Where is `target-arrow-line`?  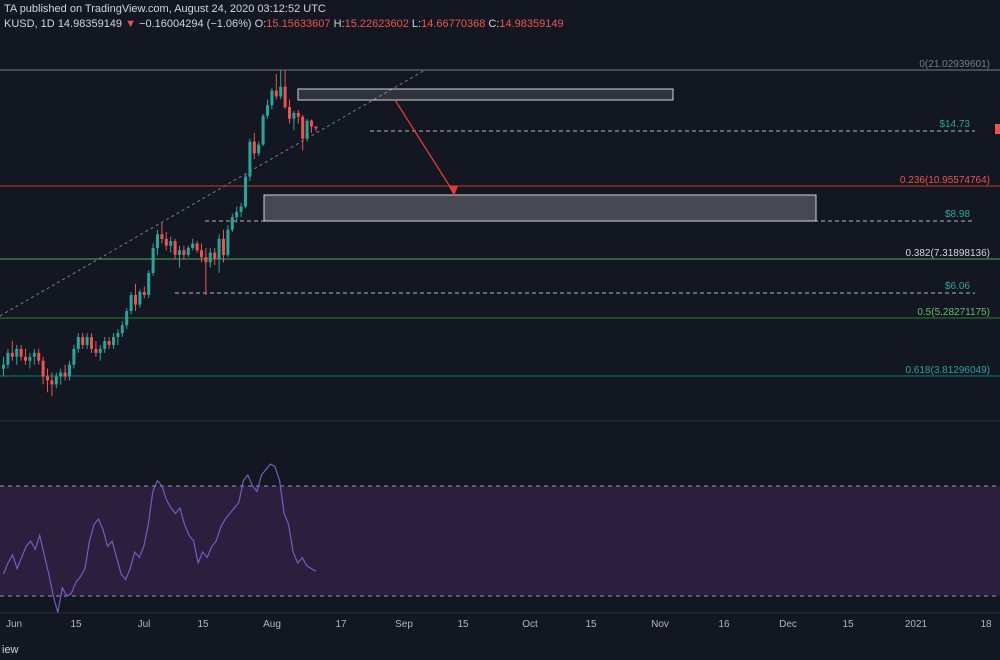 target-arrow-line is located at coordinates (424, 146).